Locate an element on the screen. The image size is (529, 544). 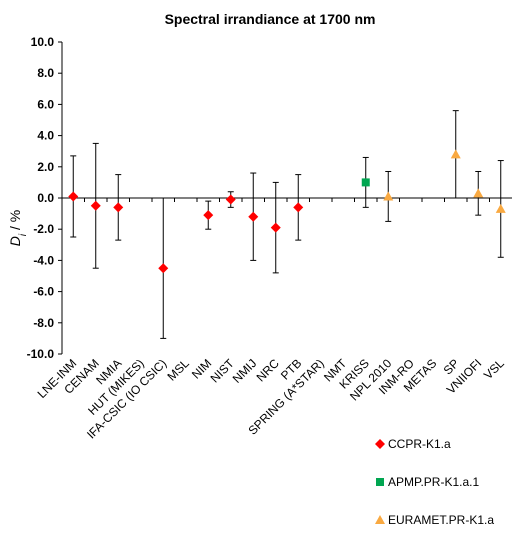
chart-title: Spectral irrandiance at 1700 nm is located at coordinates (270, 19).